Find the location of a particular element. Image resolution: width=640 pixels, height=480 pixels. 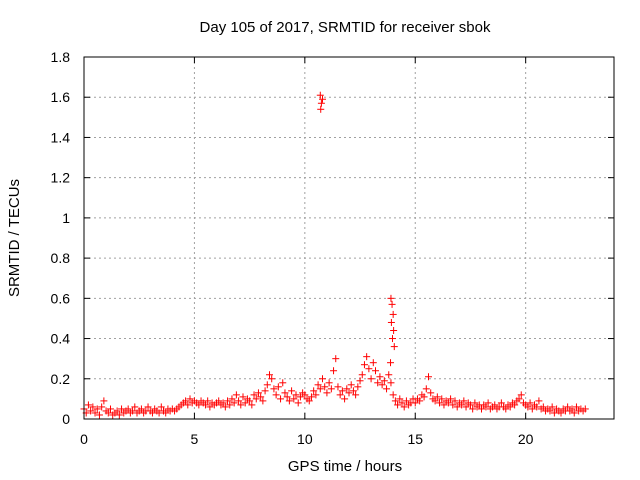

x-axis-label: GPS time / hours is located at coordinates (345, 466).